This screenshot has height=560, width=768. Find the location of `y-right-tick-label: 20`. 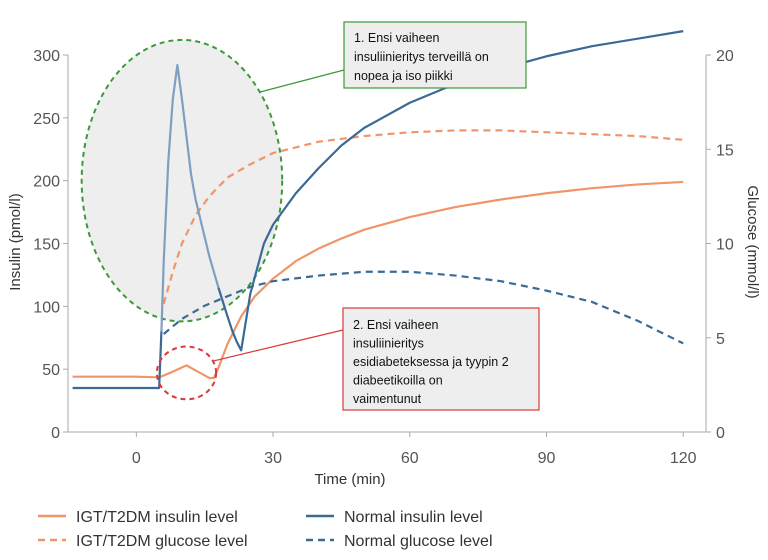

y-right-tick-label: 20 is located at coordinates (725, 56).